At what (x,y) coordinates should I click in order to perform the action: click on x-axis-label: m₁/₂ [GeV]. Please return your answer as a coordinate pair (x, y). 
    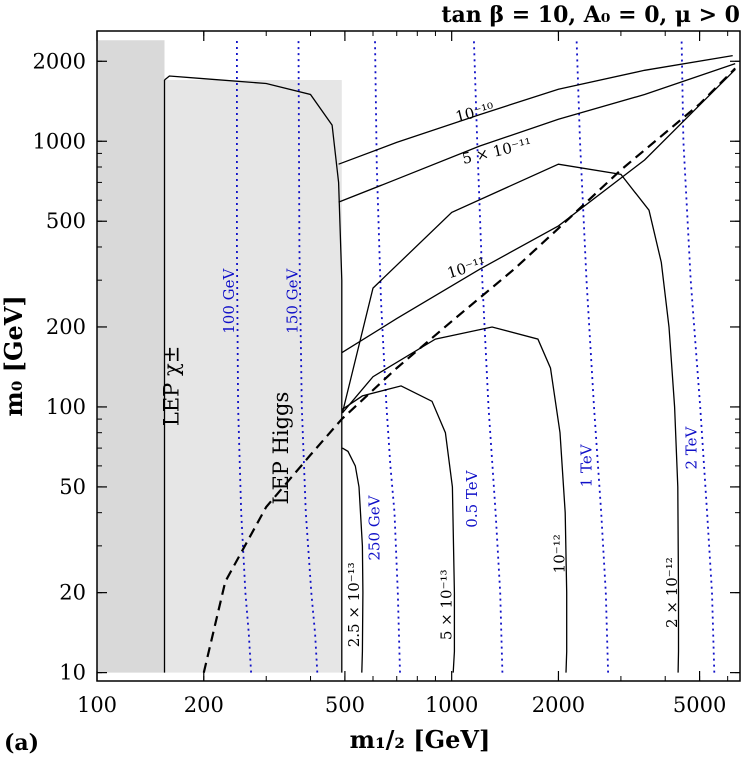
    Looking at the image, I should click on (420, 739).